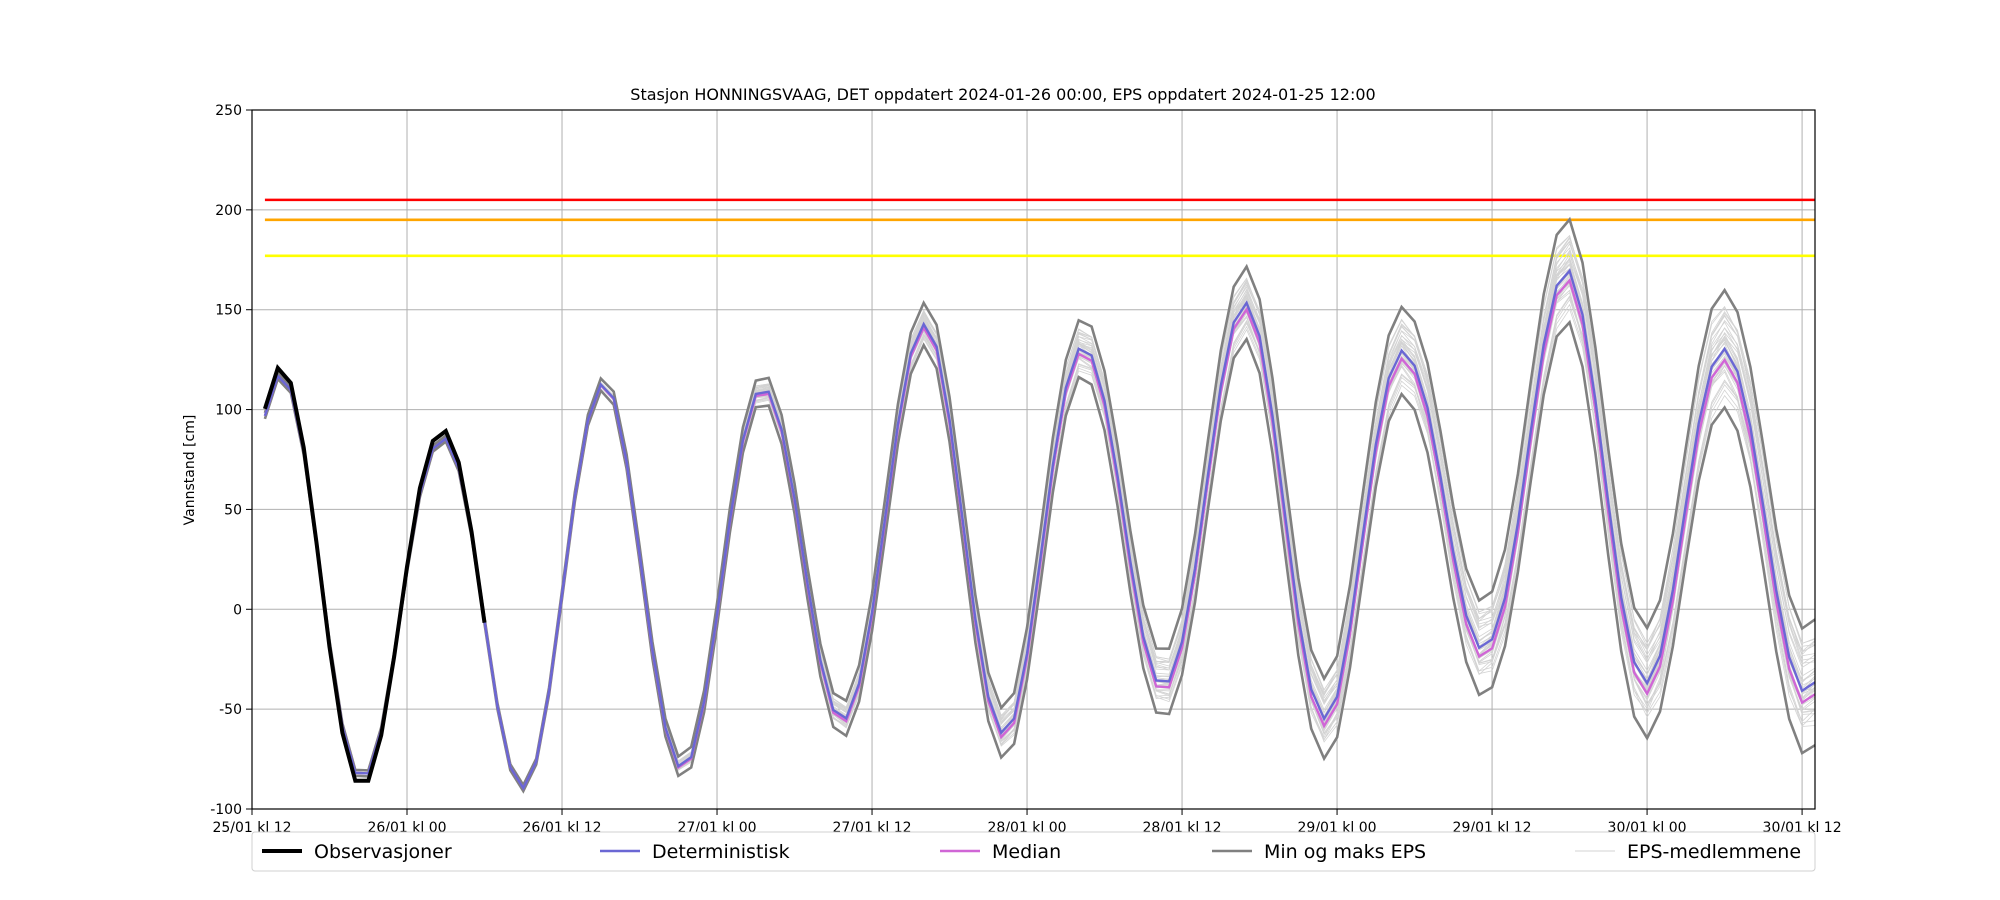 This screenshot has height=900, width=2000. Describe the element at coordinates (190, 470) in the screenshot. I see `y-axis-label: Vannstand [cm]` at that location.